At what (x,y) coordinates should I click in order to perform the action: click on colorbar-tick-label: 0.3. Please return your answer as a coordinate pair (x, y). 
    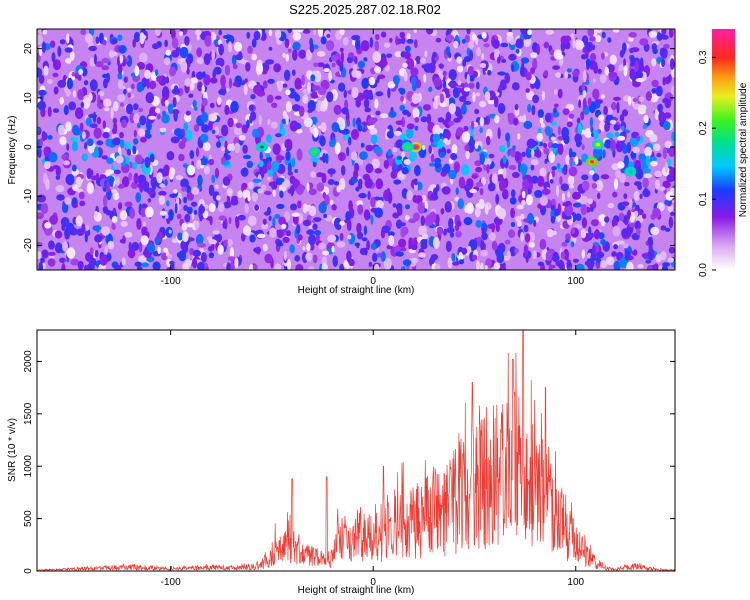
    Looking at the image, I should click on (703, 57).